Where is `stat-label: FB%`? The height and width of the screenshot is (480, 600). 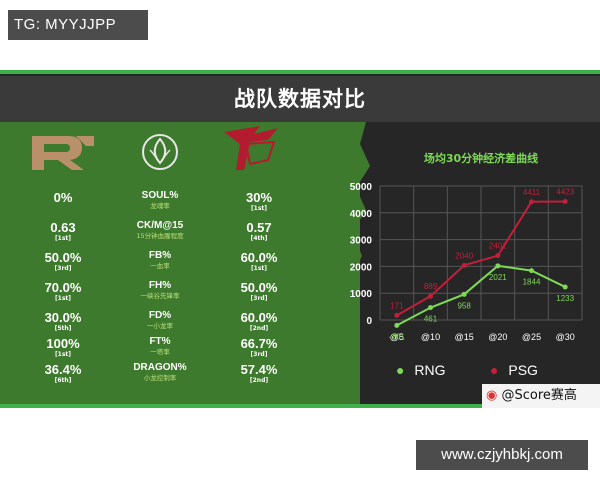
stat-label: FB% is located at coordinates (160, 255).